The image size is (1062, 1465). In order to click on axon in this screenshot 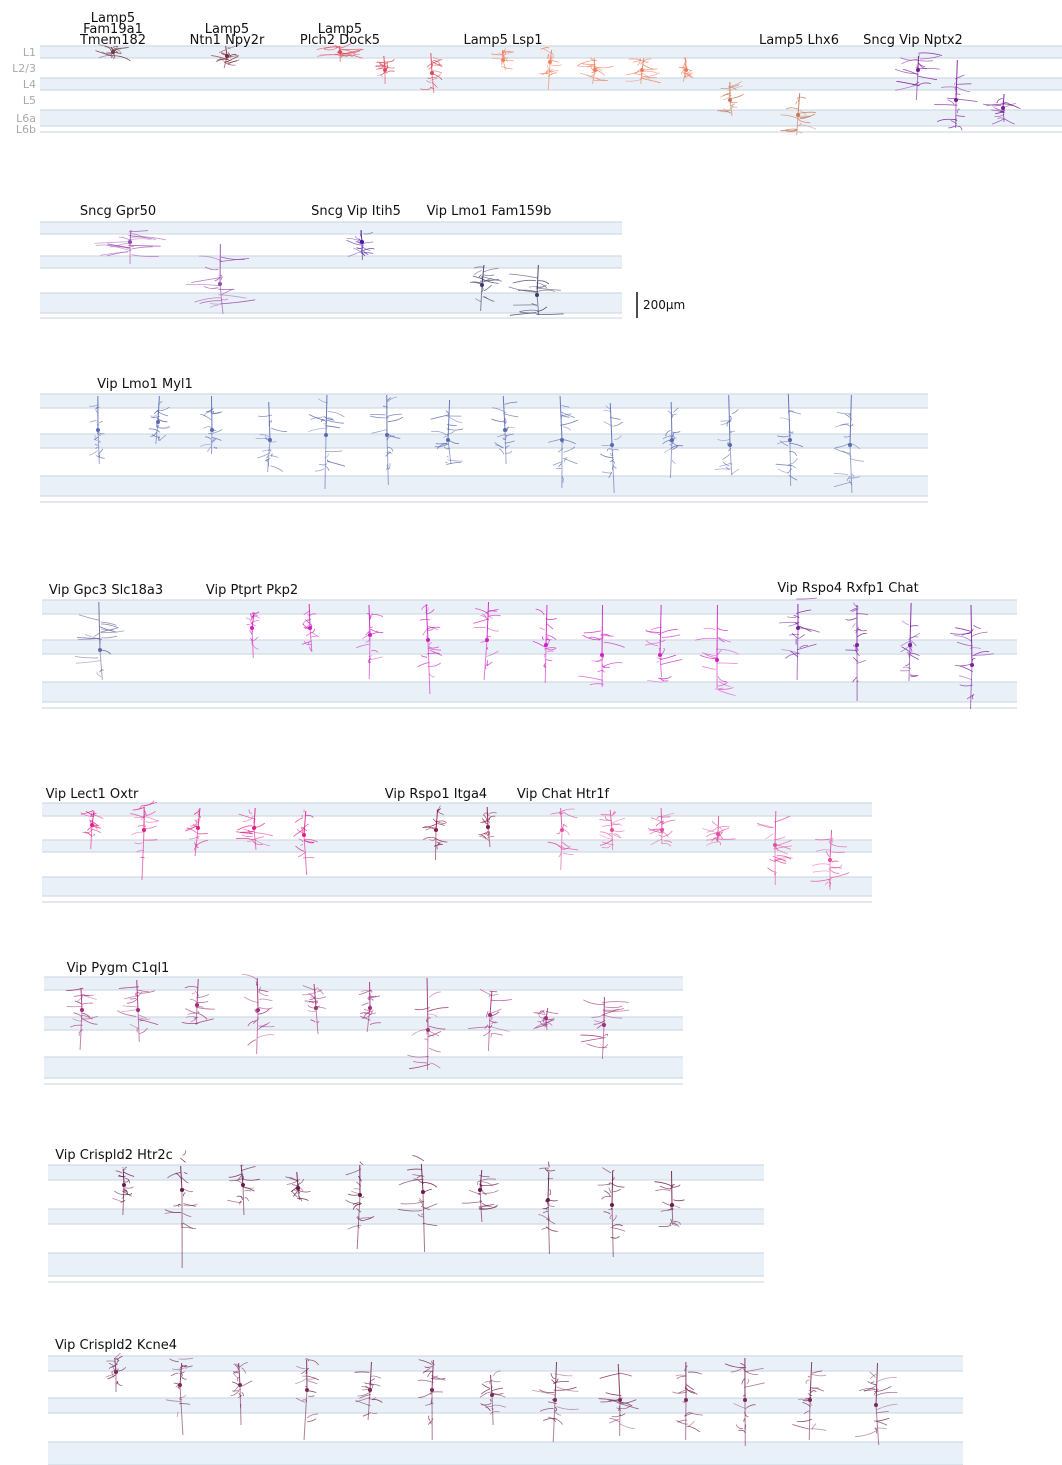, I will do `click(481, 298)`.